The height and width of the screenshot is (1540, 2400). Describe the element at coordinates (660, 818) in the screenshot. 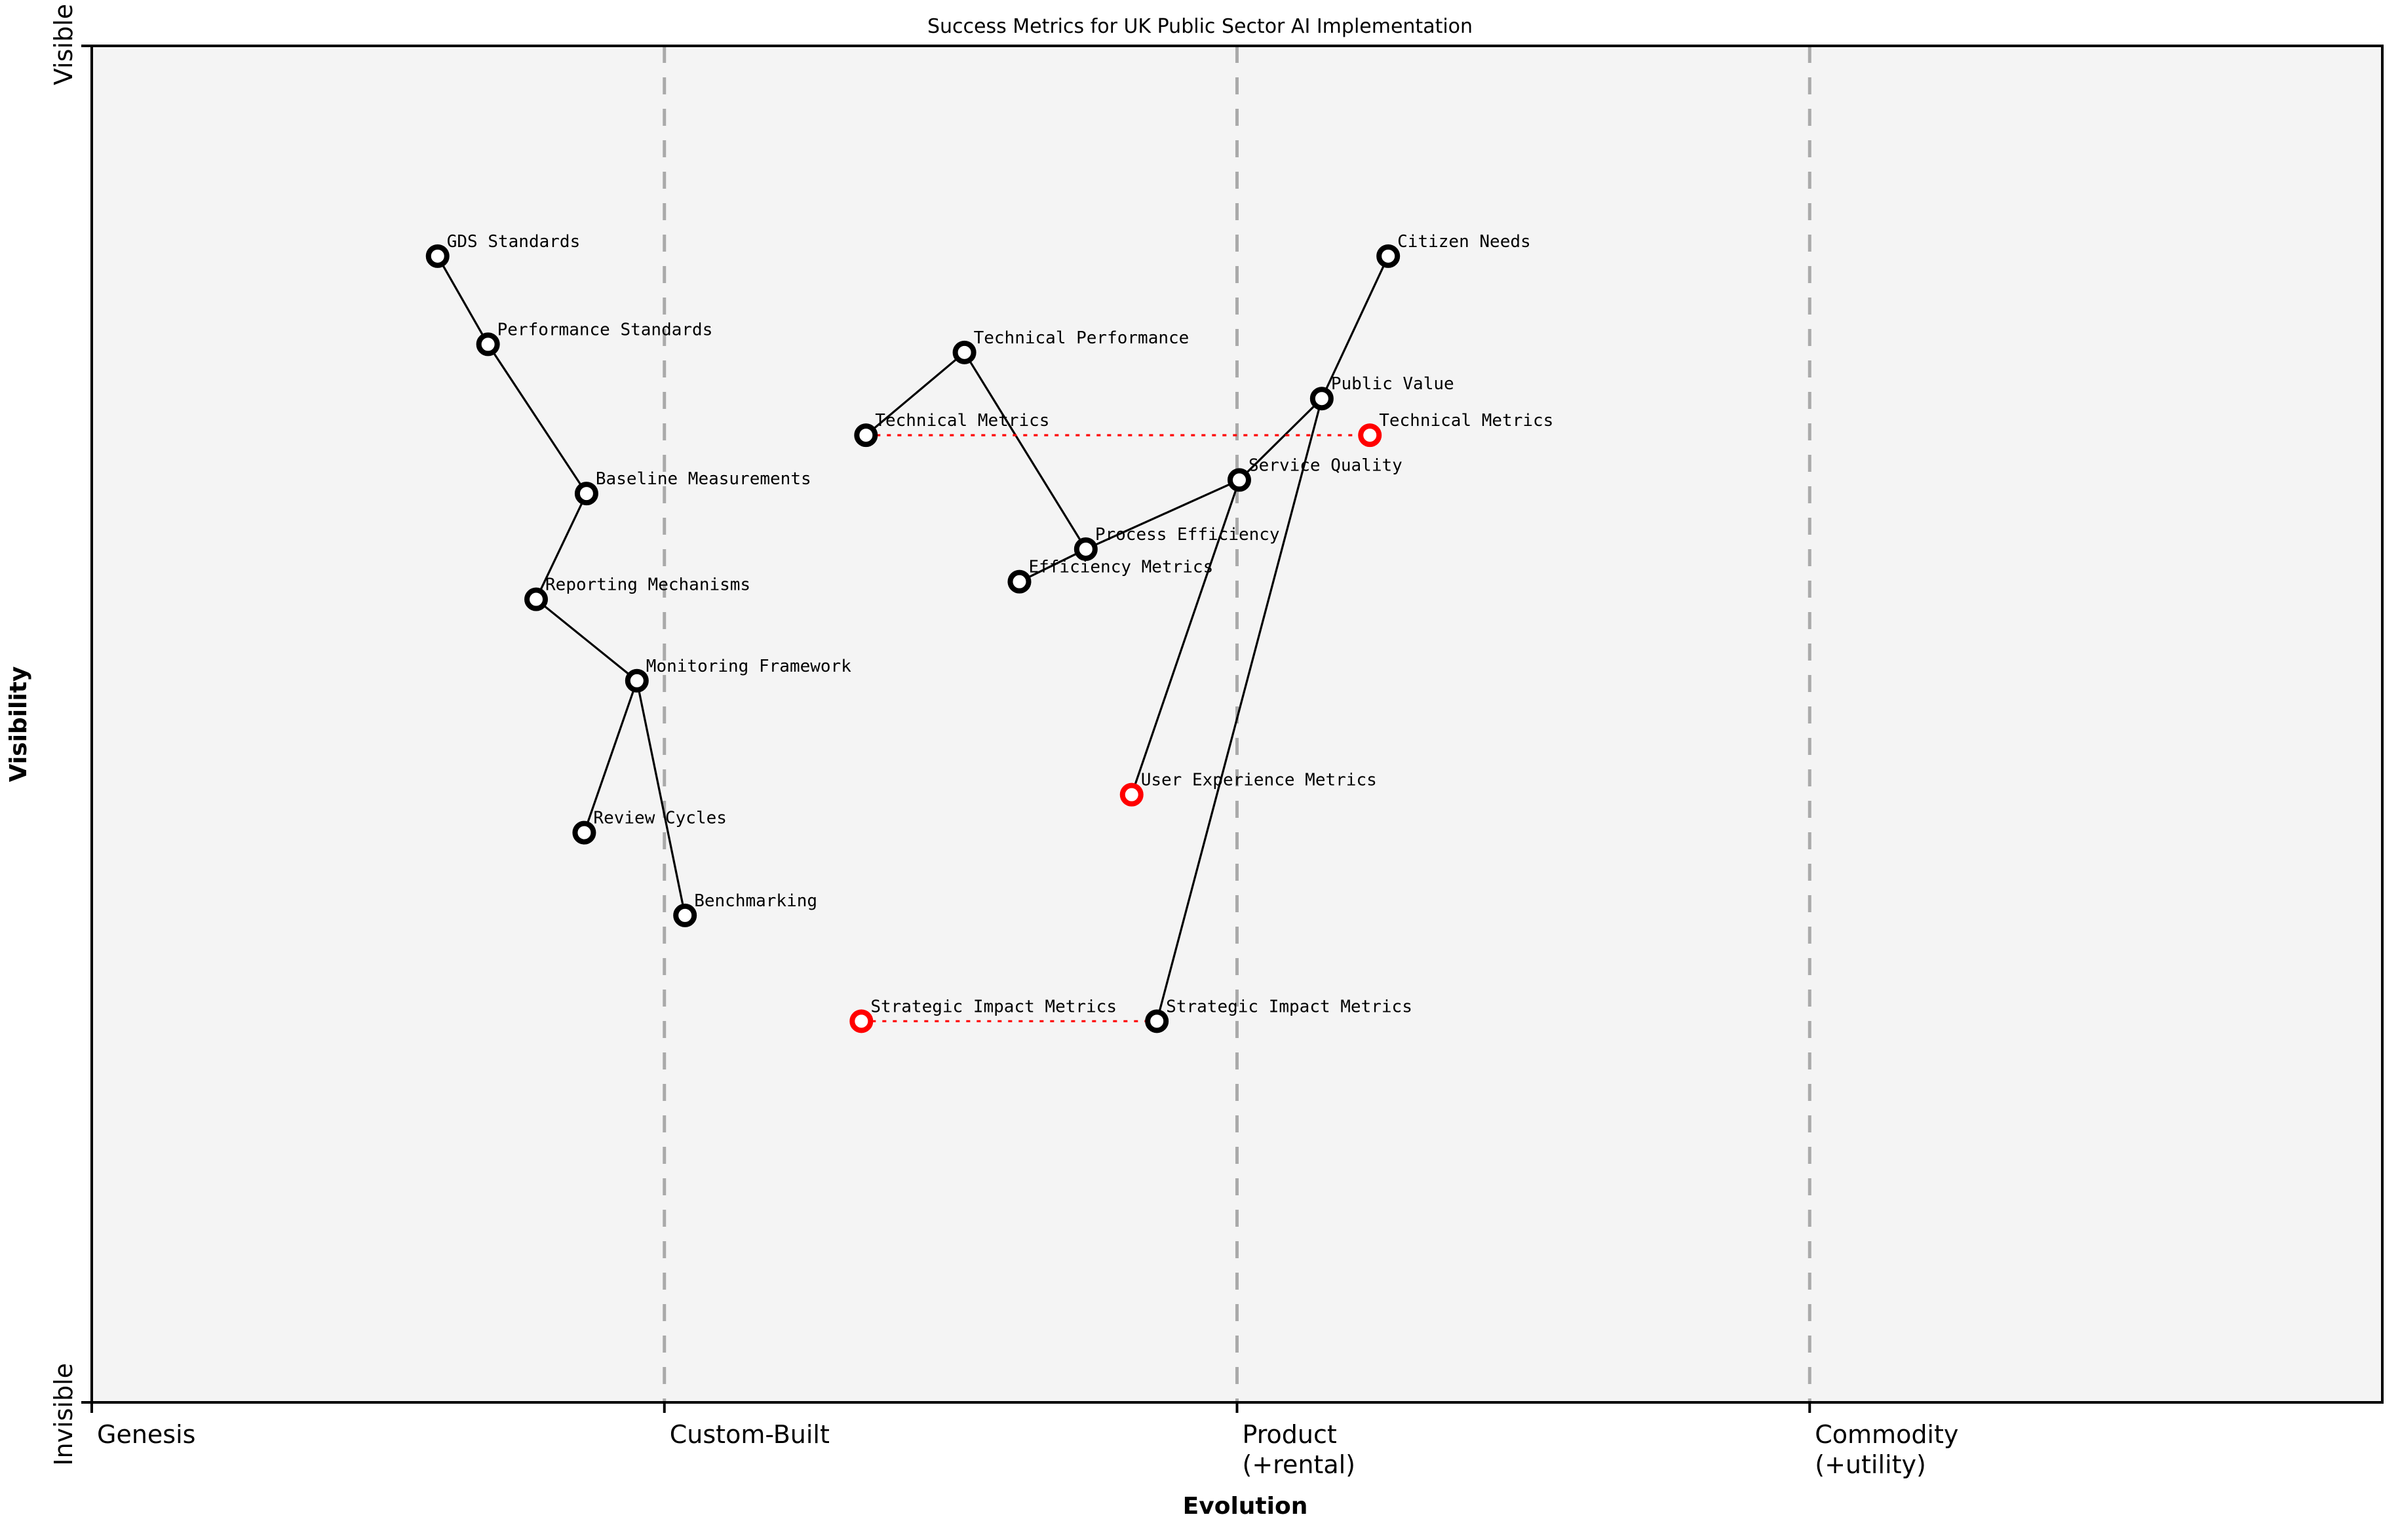

I see `node-label-review_cycles: Review Cycles` at that location.